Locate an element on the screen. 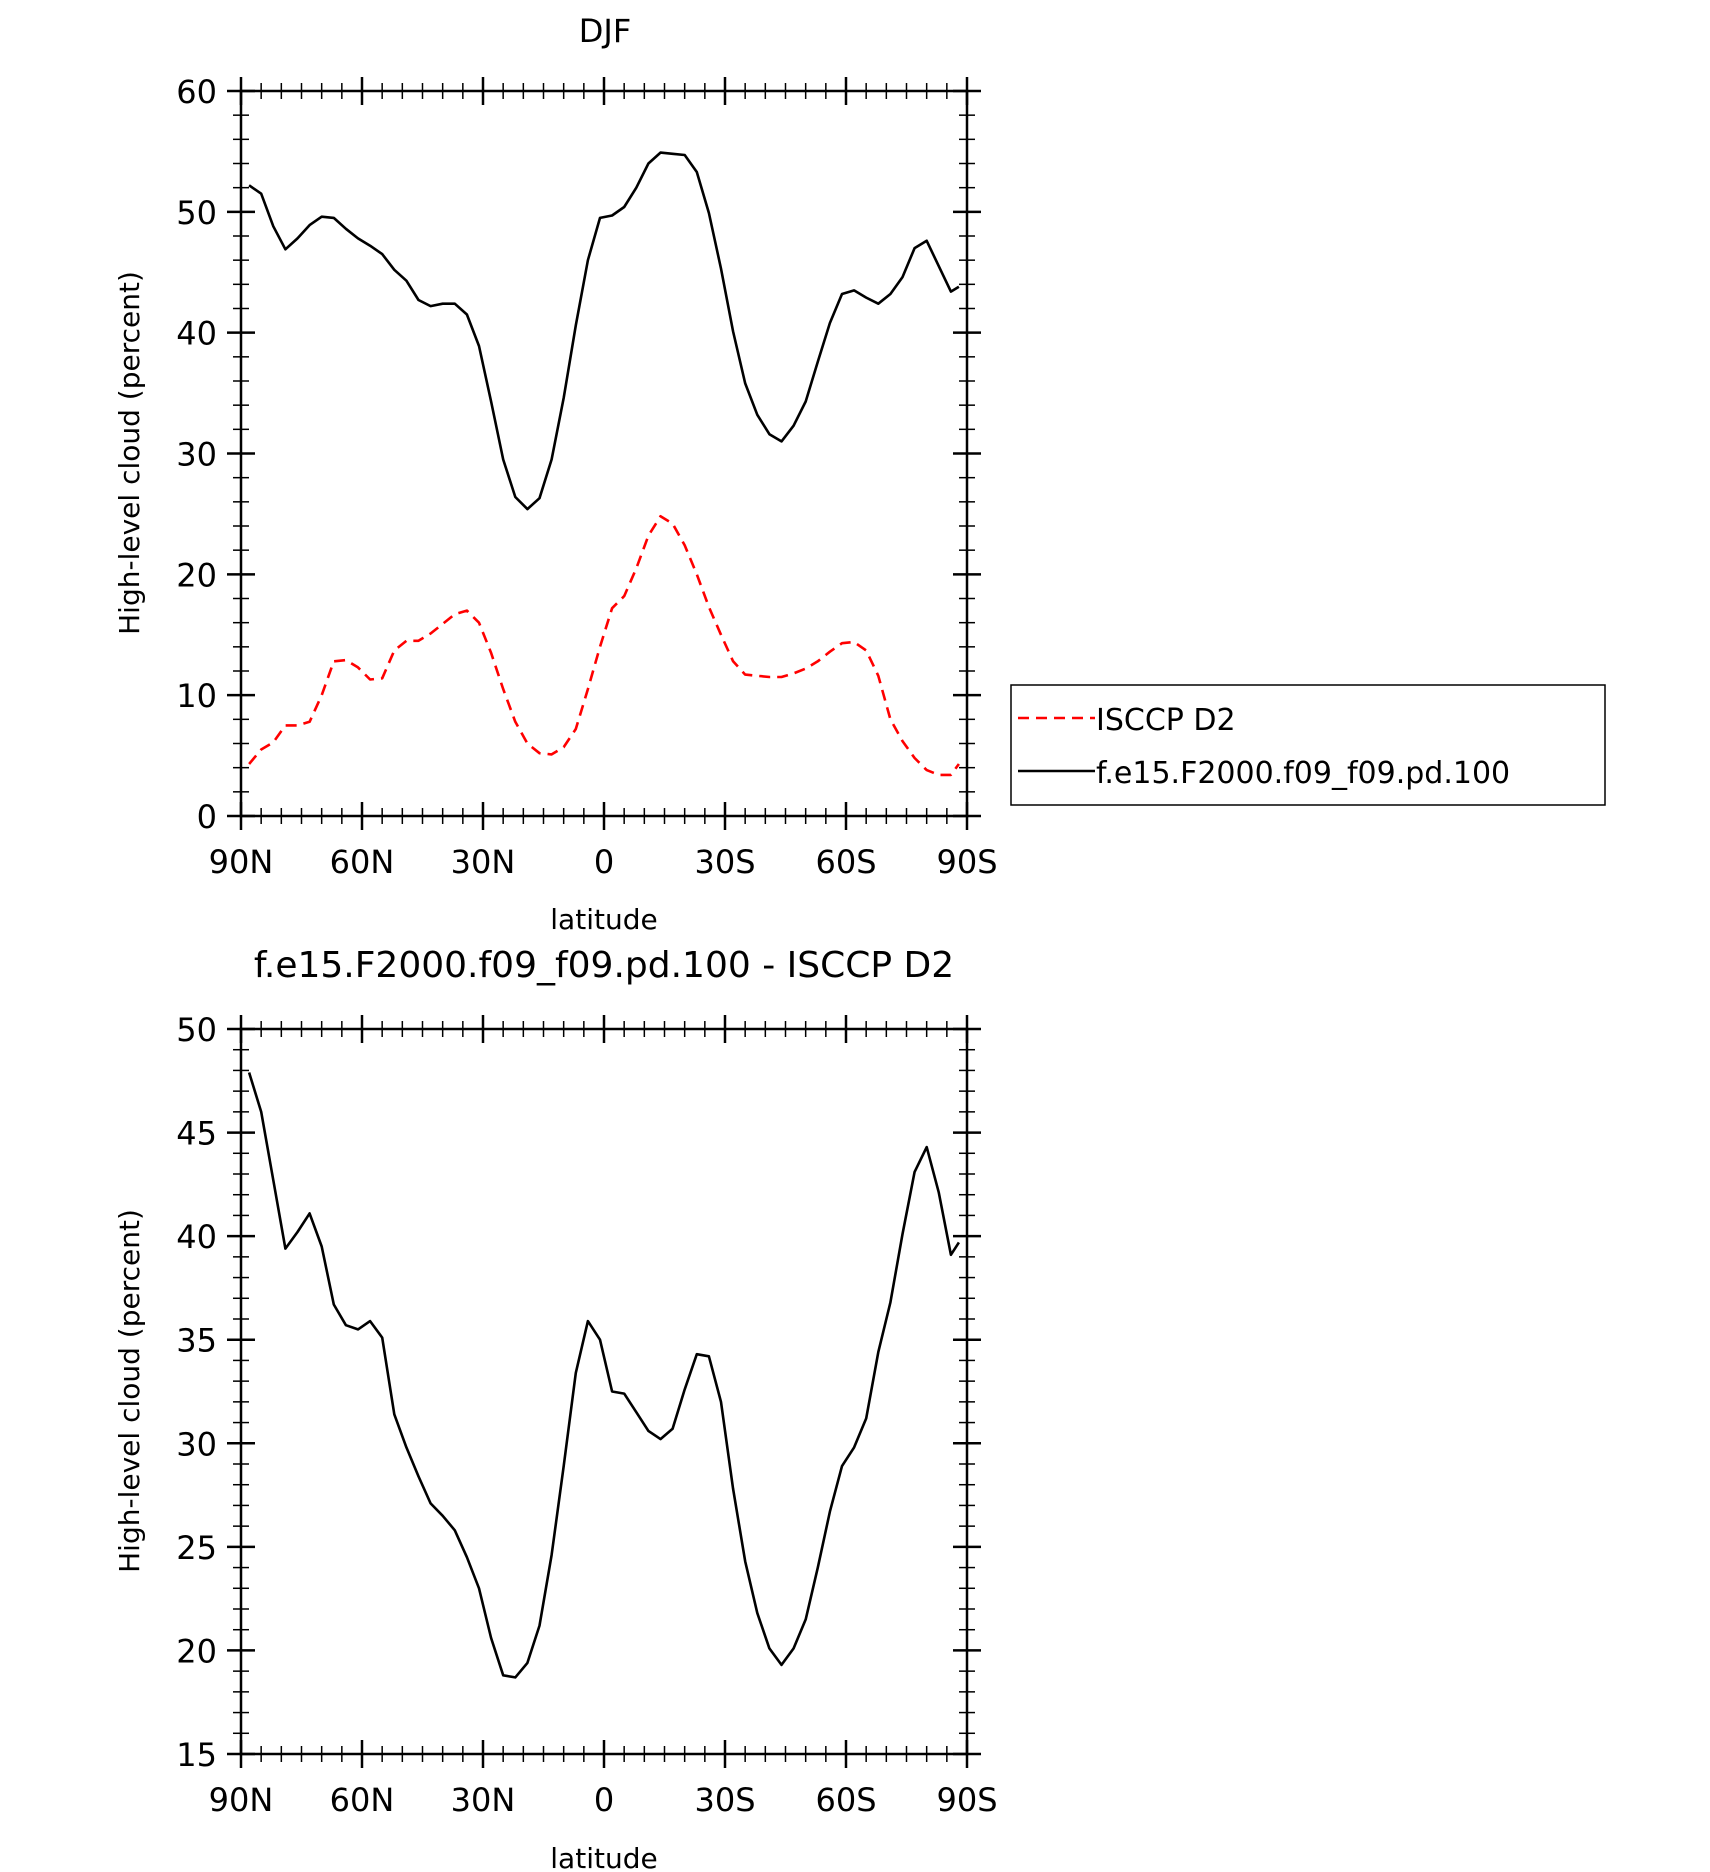 The image size is (1710, 1872). bottom-series-lines is located at coordinates (603, 1375).